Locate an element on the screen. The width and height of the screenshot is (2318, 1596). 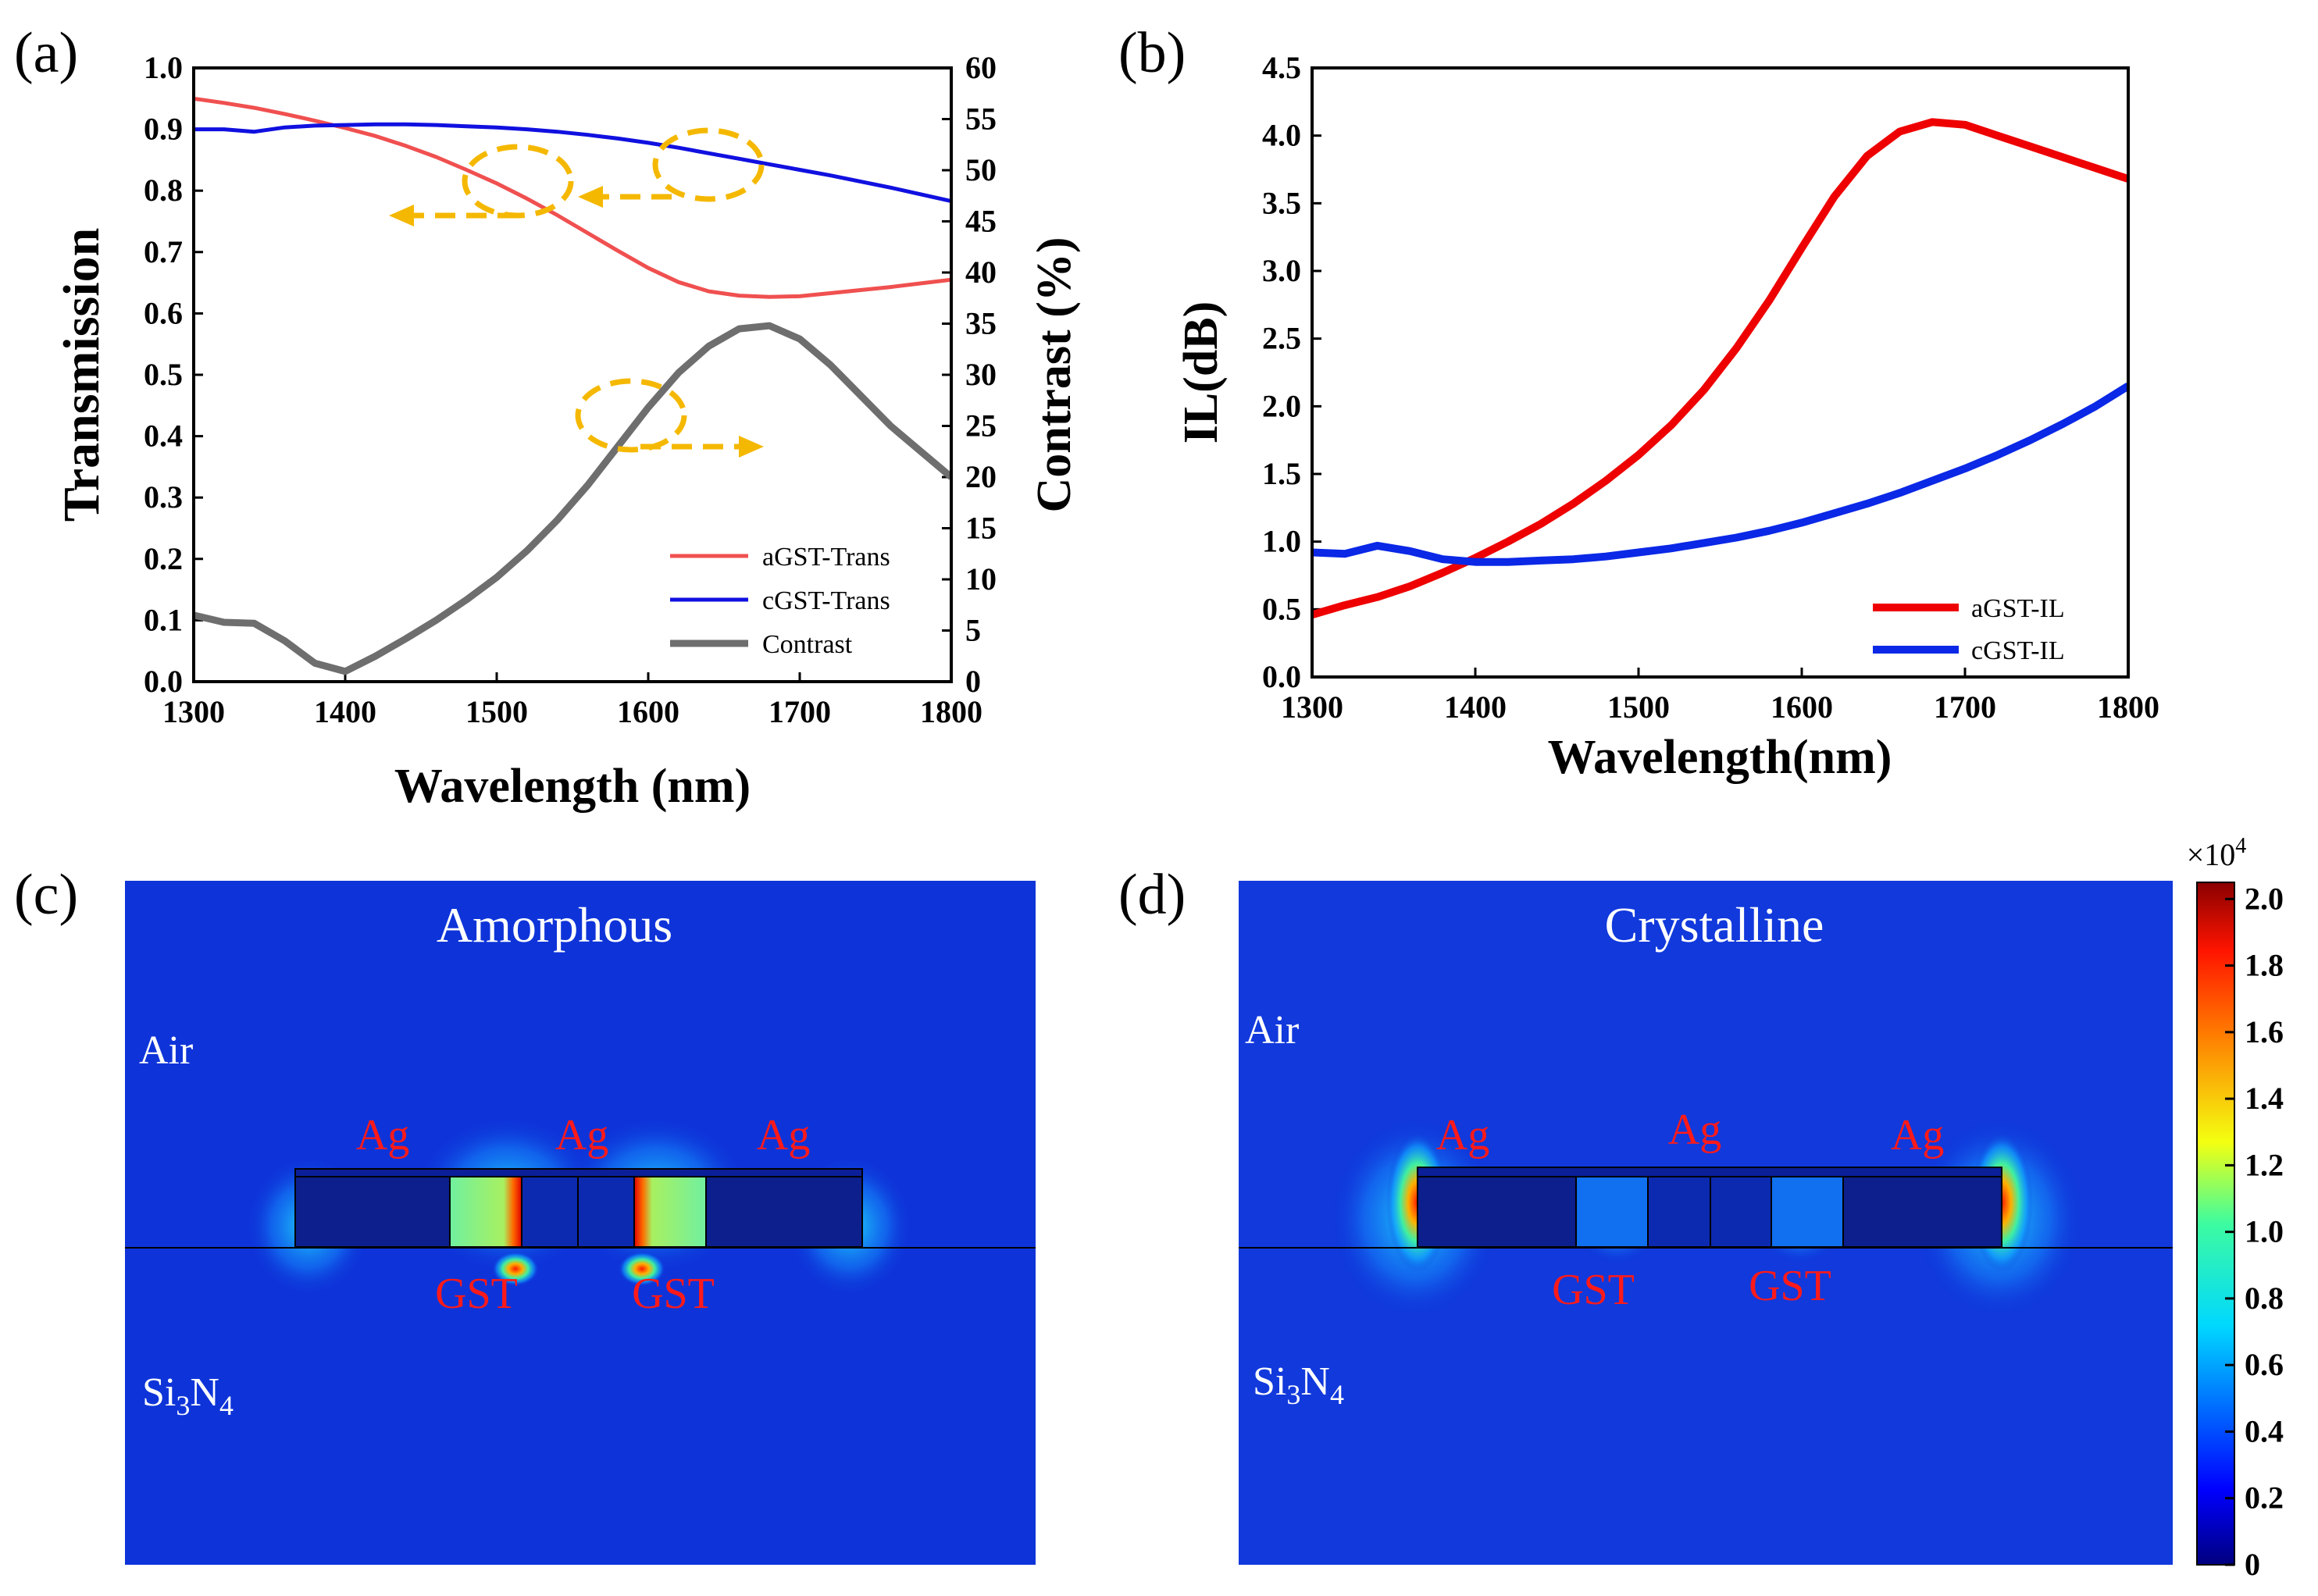
y2-tick-label: 10 is located at coordinates (981, 579).